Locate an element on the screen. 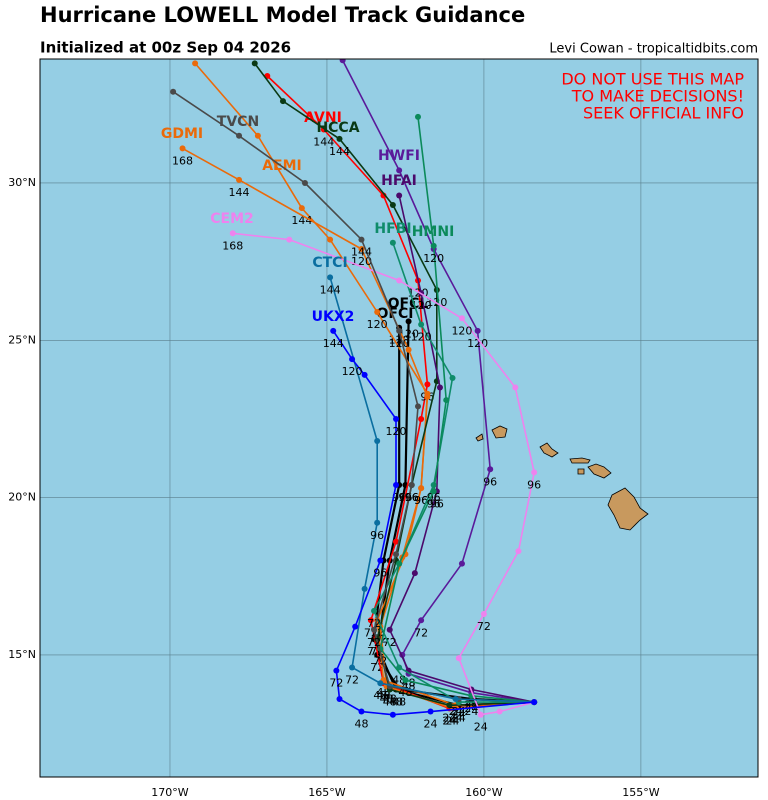 The width and height of the screenshot is (768, 800). model-label: HWFI is located at coordinates (399, 156).